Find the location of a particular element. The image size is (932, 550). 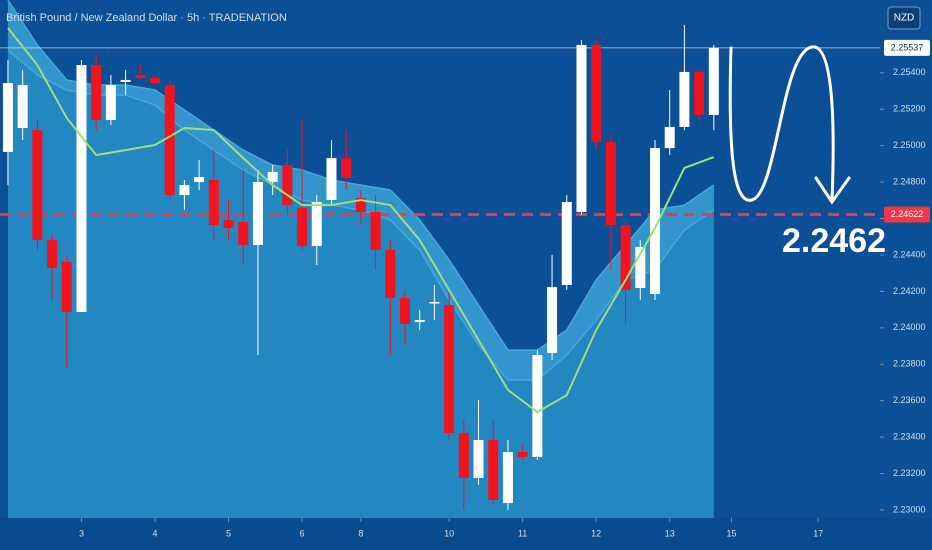

price-label: 2.24622 is located at coordinates (907, 214).